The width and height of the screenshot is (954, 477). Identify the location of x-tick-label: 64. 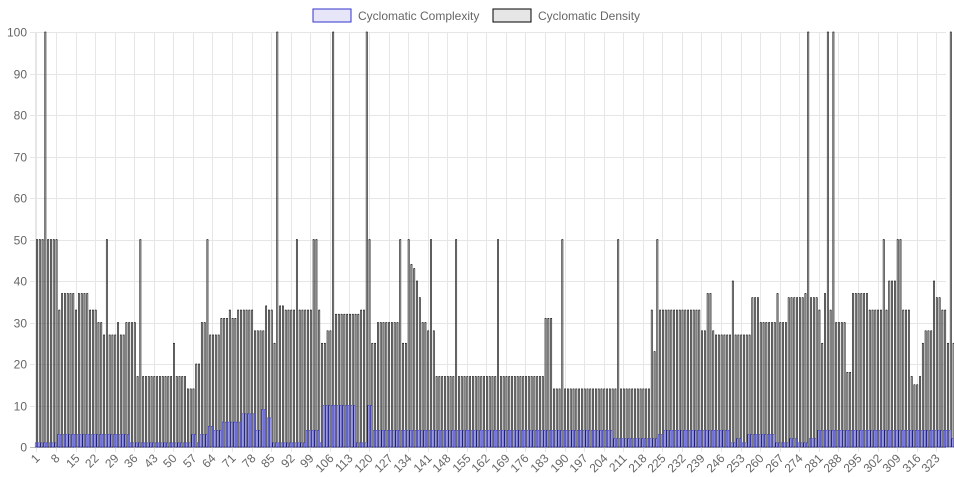
(209, 461).